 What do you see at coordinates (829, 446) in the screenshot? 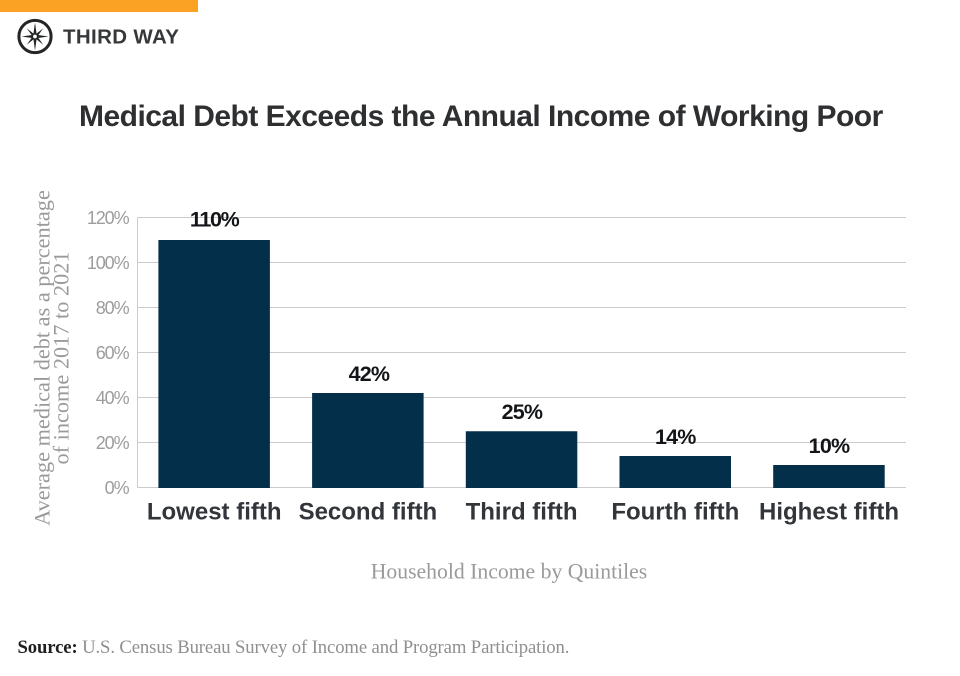
I see `svg-text: 10%` at bounding box center [829, 446].